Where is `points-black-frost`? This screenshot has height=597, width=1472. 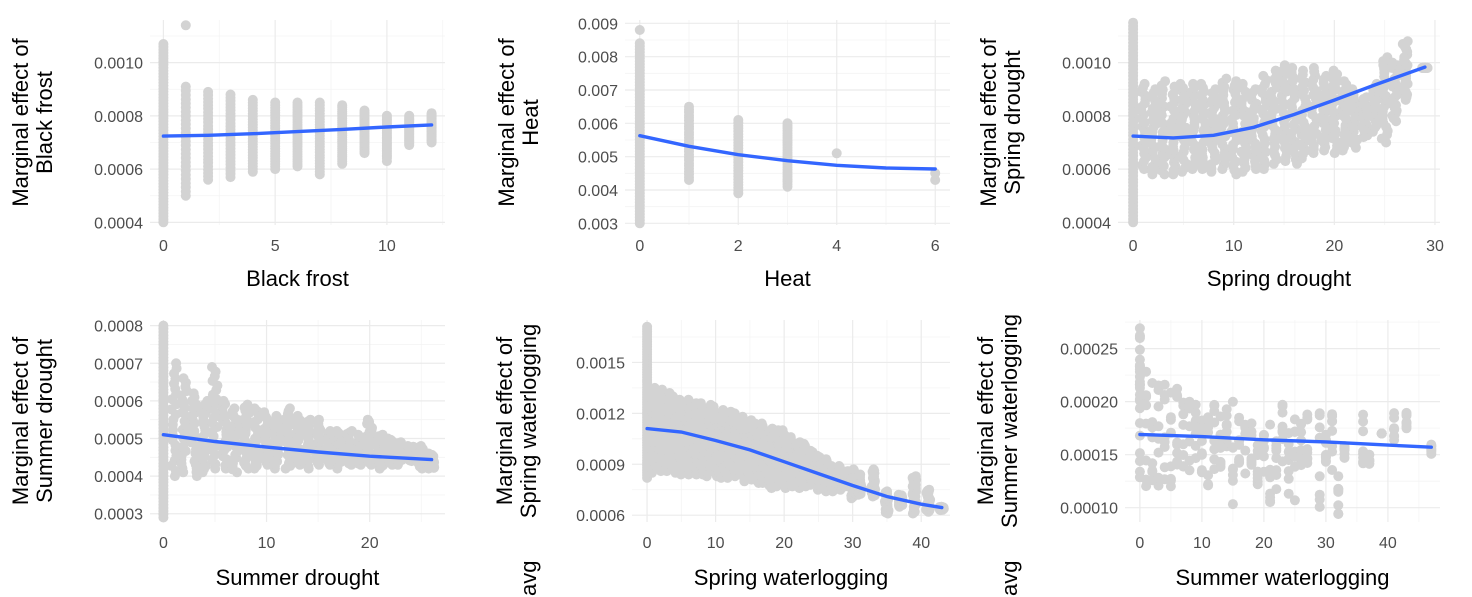
points-black-frost is located at coordinates (297, 124).